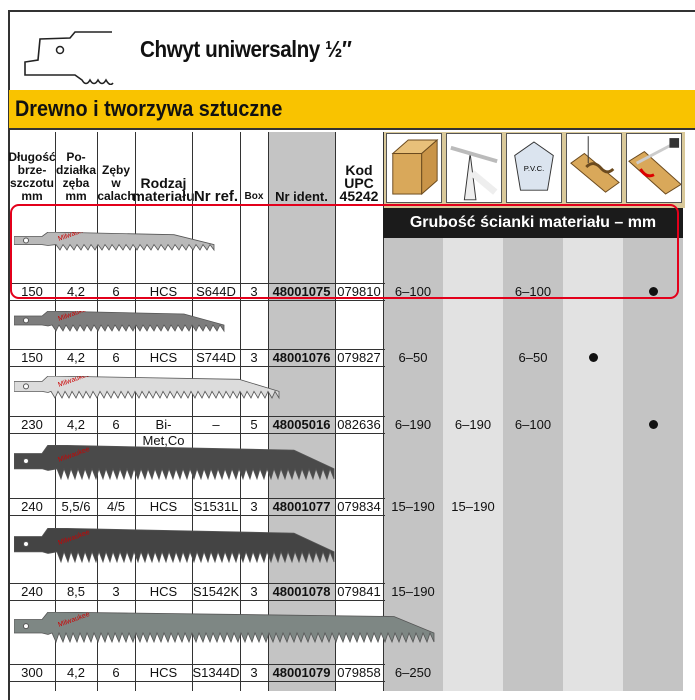  I want to click on cell-length: 230, so click(32, 424).